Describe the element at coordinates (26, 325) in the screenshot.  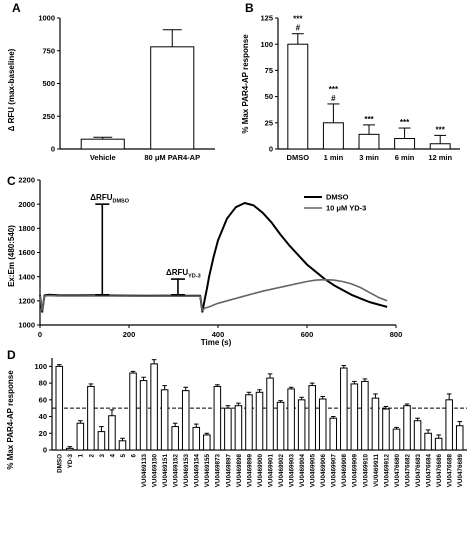
I see `panel-c-ytick-label: 1000` at that location.